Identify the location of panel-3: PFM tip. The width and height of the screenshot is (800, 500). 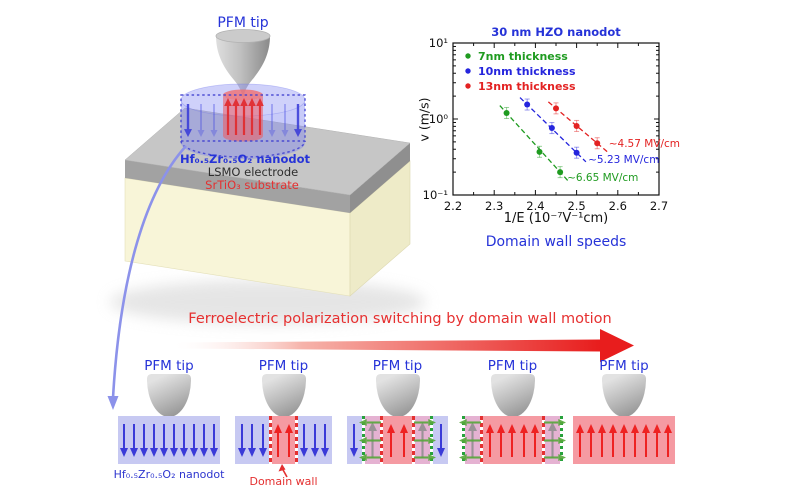
(397, 411).